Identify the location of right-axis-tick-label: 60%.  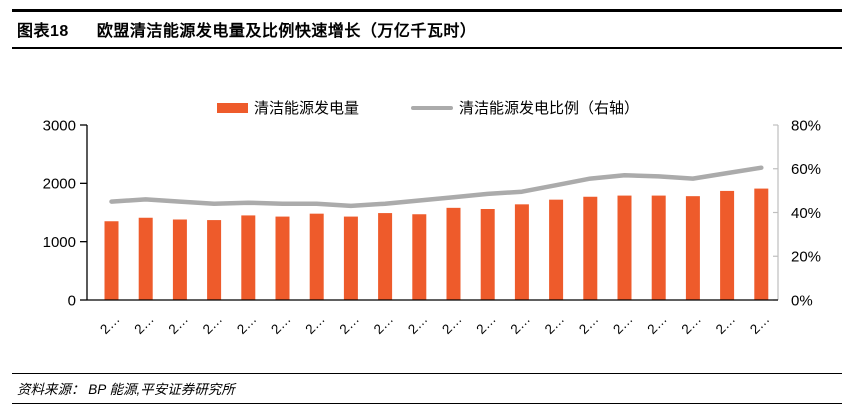
(806, 169).